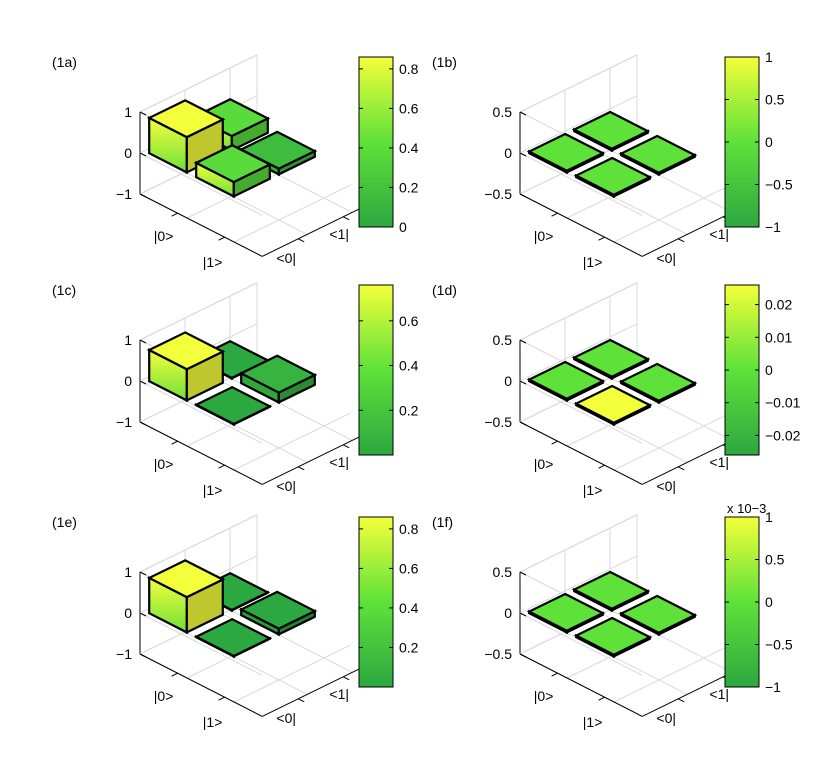 This screenshot has height=773, width=830. I want to click on colorbar: 0.02 0.01 0 −0.01 −0.02, so click(762, 370).